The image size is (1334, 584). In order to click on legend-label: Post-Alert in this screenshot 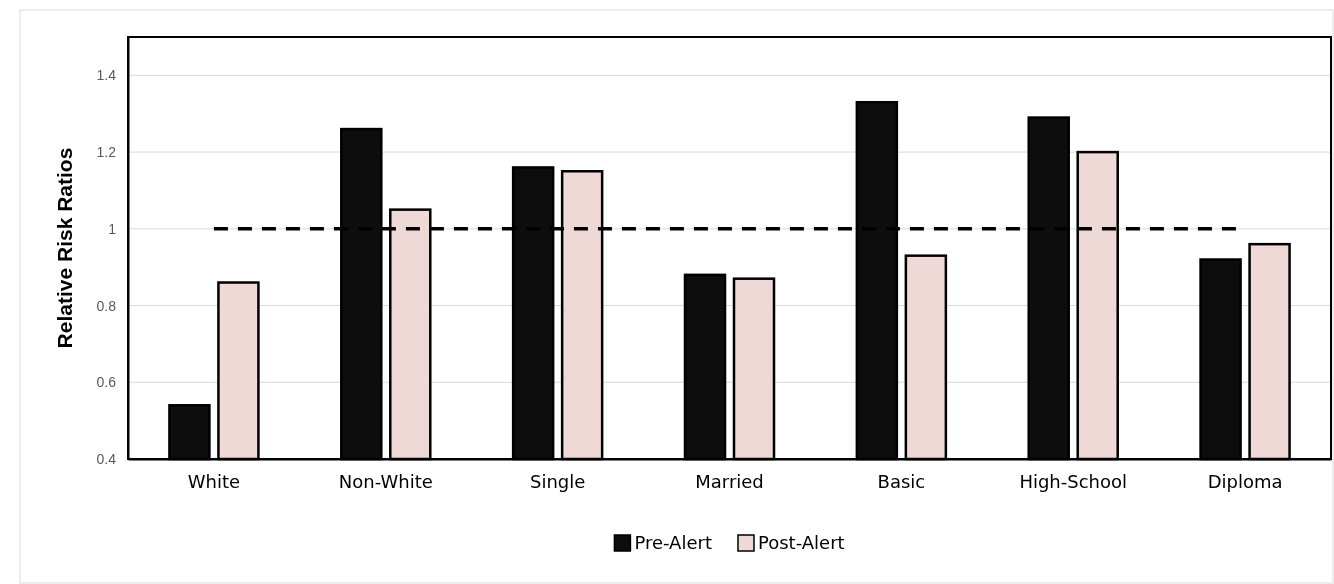, I will do `click(801, 542)`.